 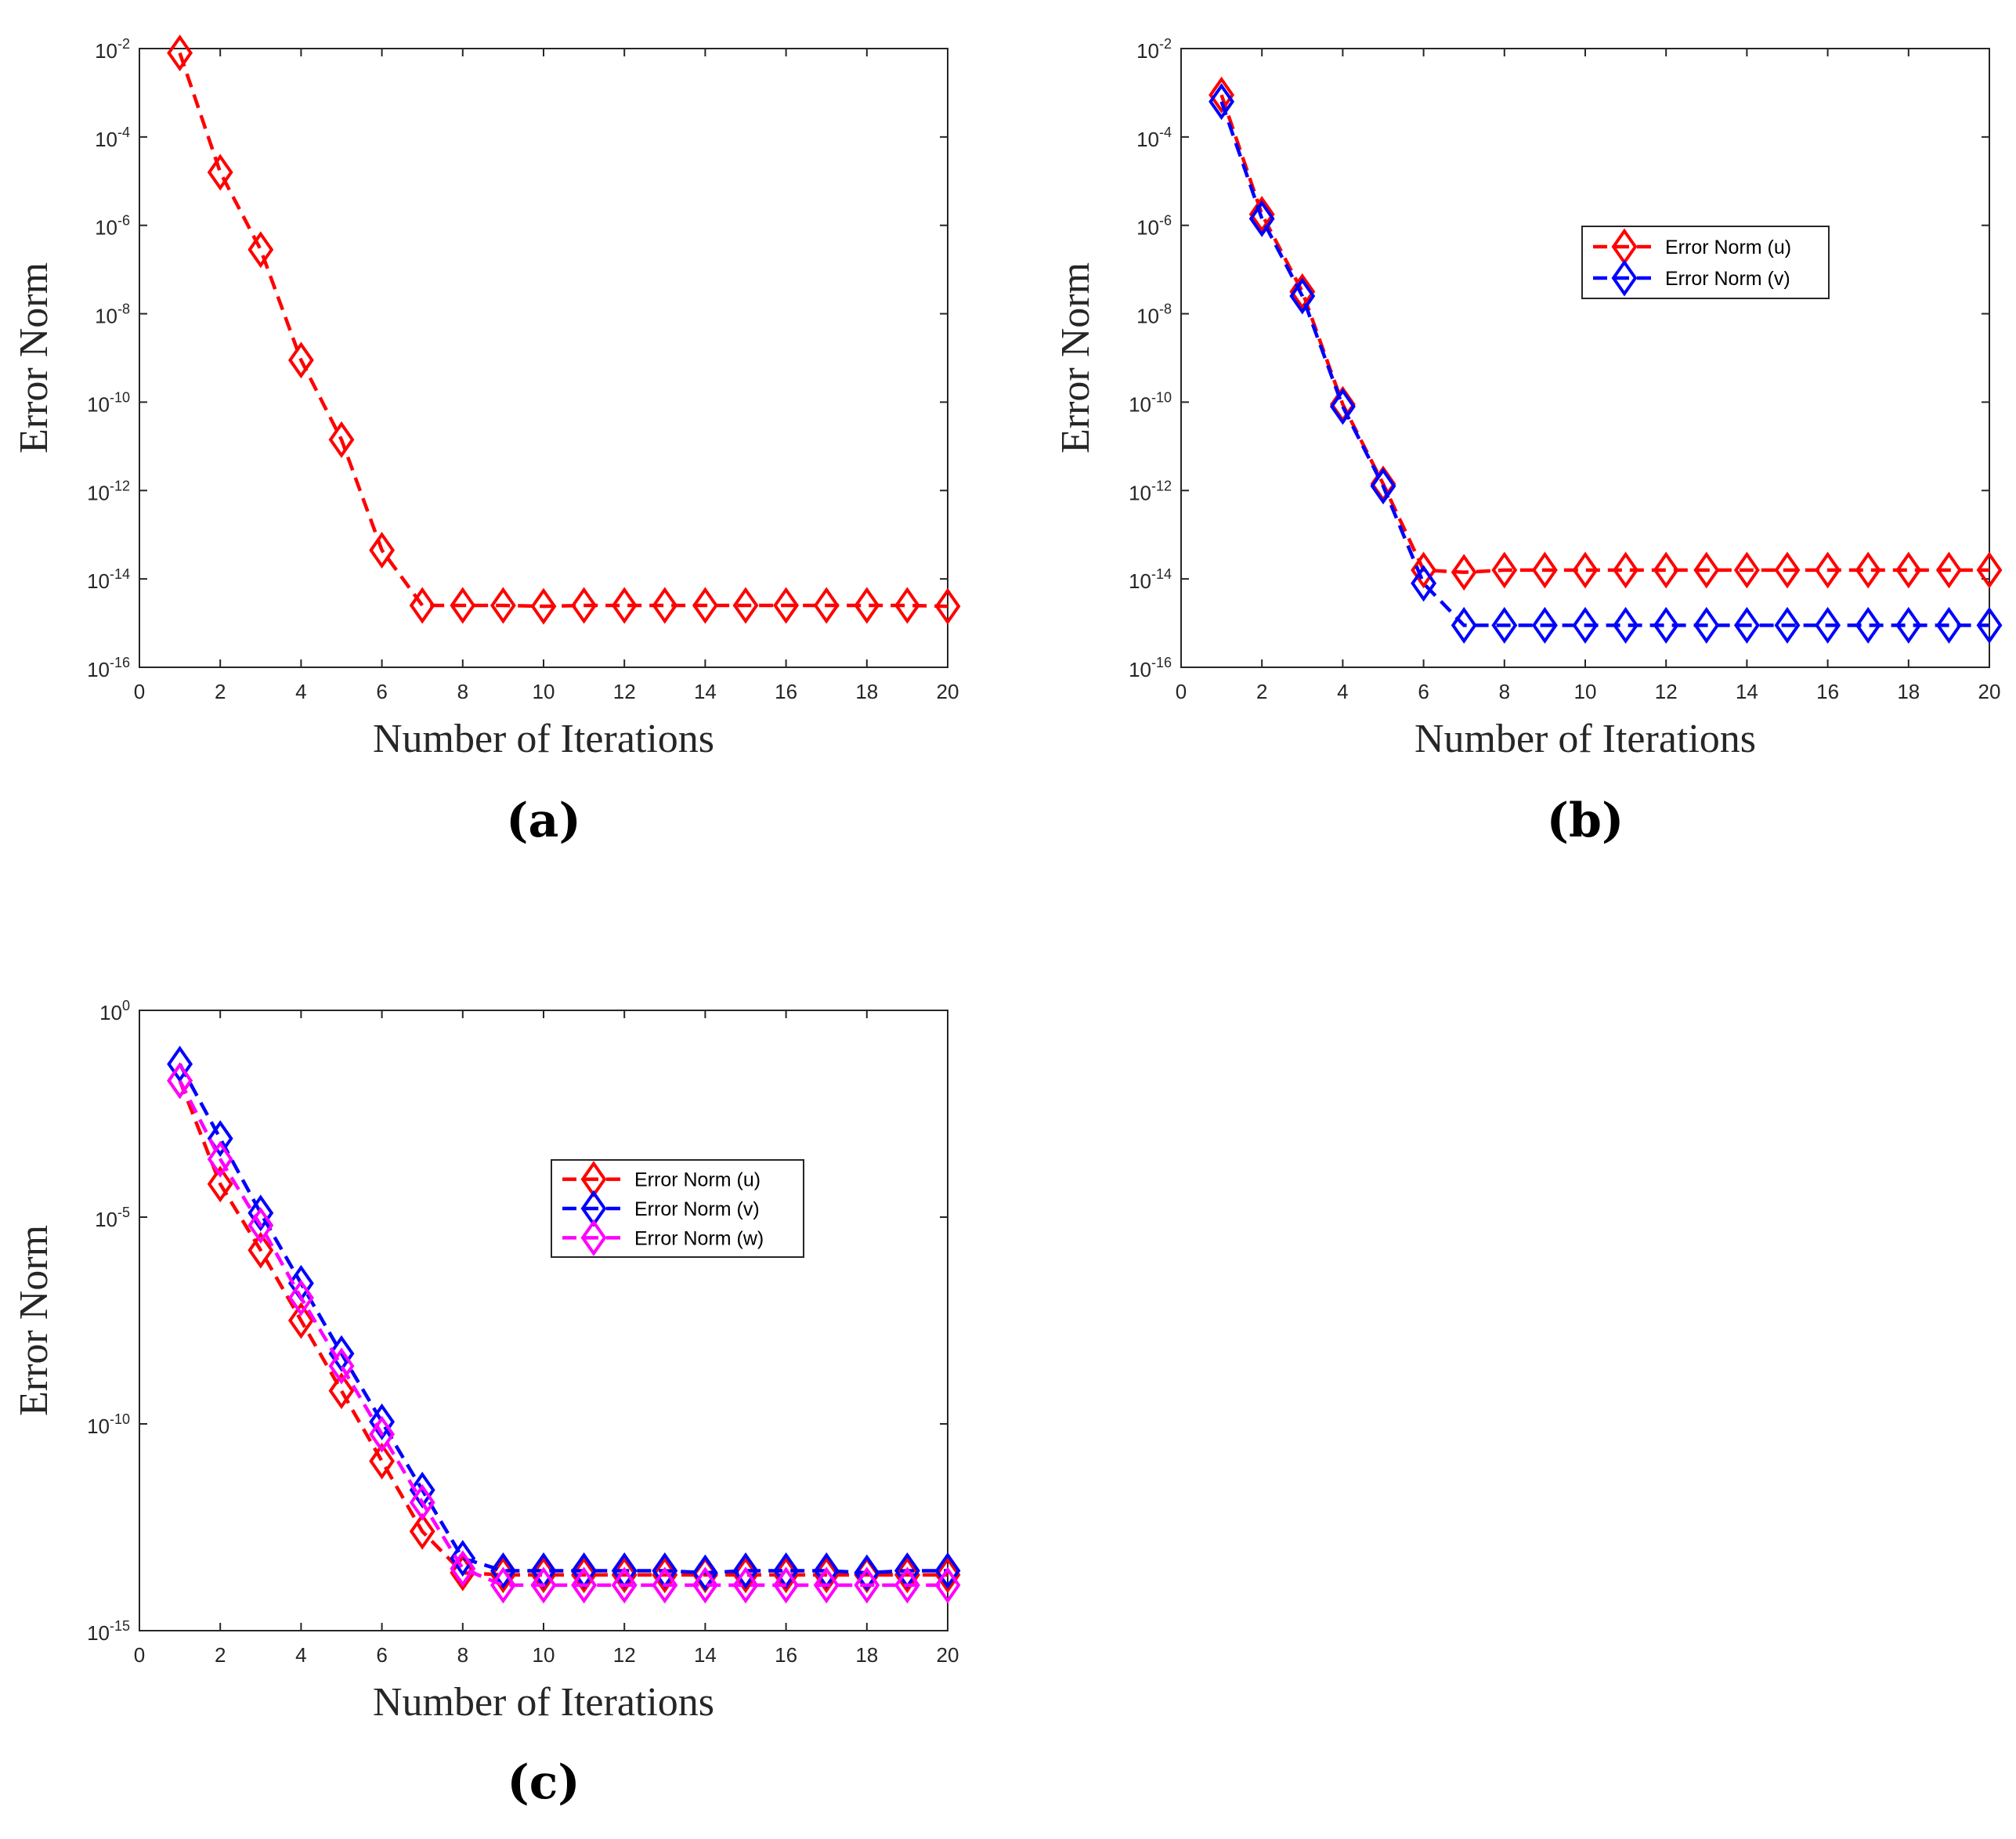 What do you see at coordinates (699, 1238) in the screenshot?
I see `legend-label: Error Norm (w)` at bounding box center [699, 1238].